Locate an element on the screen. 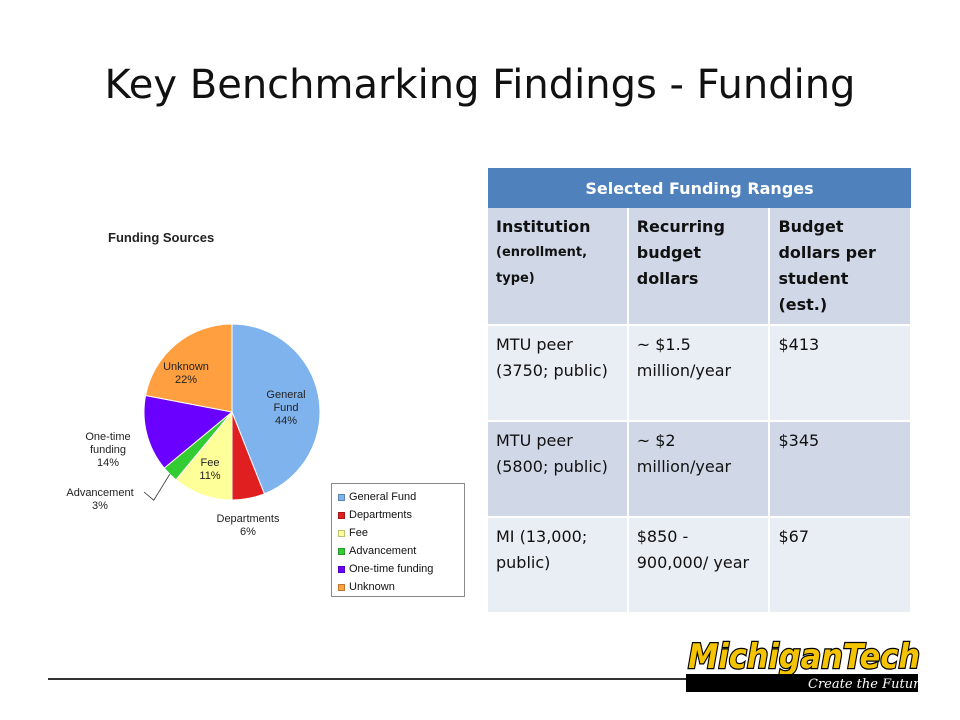  cell-institution: MTU peer (5800; public) is located at coordinates (558, 469).